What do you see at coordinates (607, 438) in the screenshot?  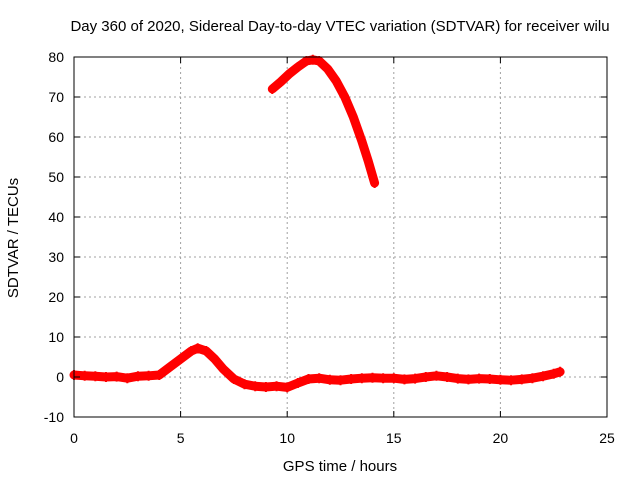 I see `x-tick-label: 25` at bounding box center [607, 438].